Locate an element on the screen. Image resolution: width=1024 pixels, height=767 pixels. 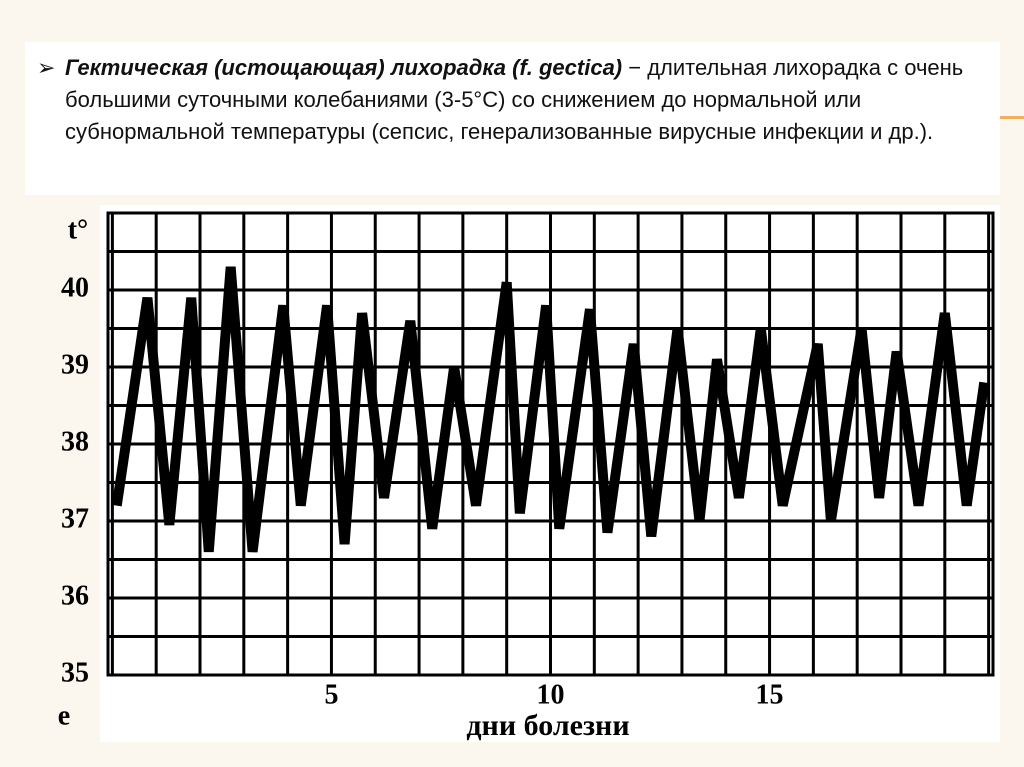
accent-line is located at coordinates (1012, 117).